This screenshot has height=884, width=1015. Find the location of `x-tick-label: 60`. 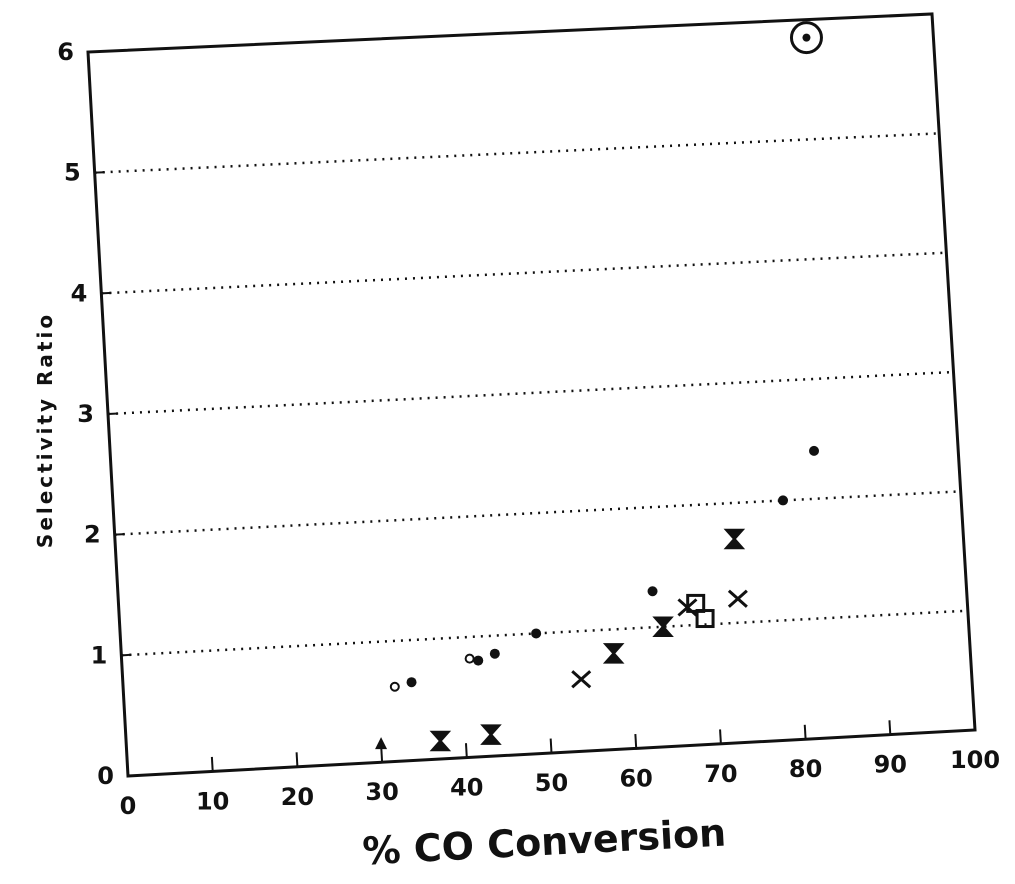

x-tick-label: 60 is located at coordinates (635, 778).